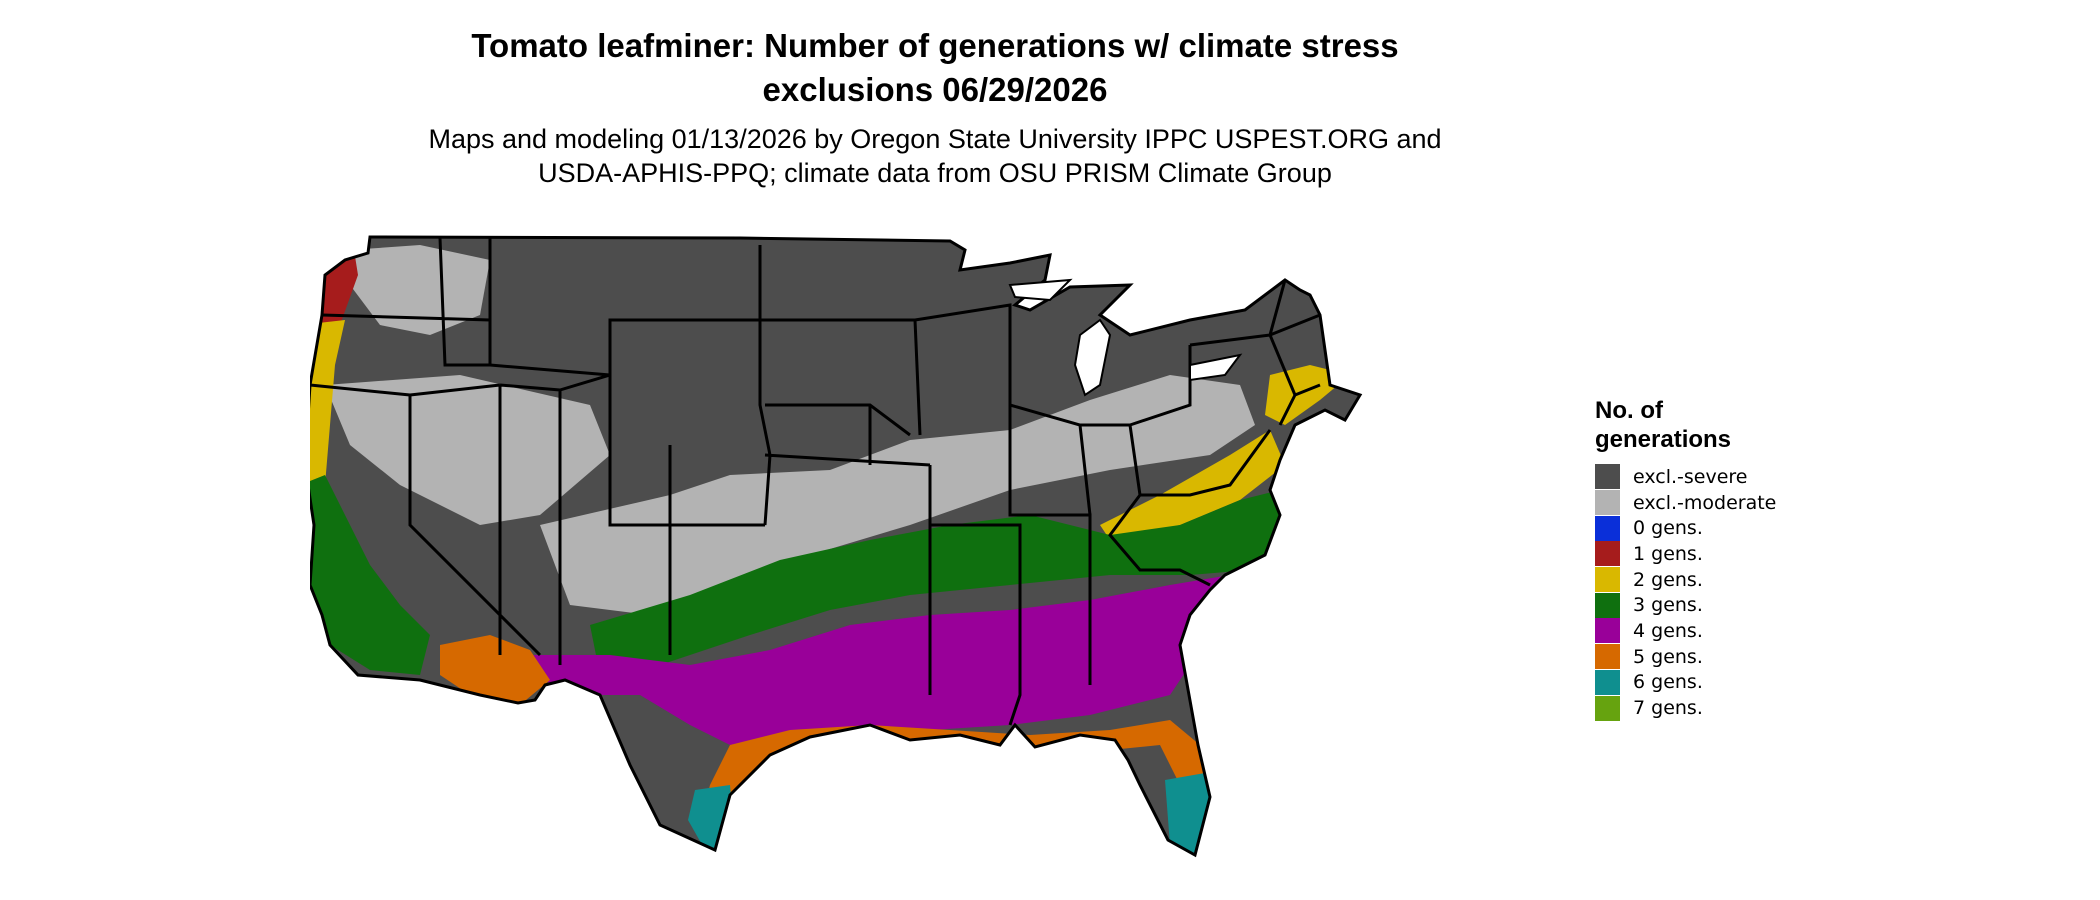 This screenshot has height=900, width=2100. I want to click on great-lakes, so click(1125, 337).